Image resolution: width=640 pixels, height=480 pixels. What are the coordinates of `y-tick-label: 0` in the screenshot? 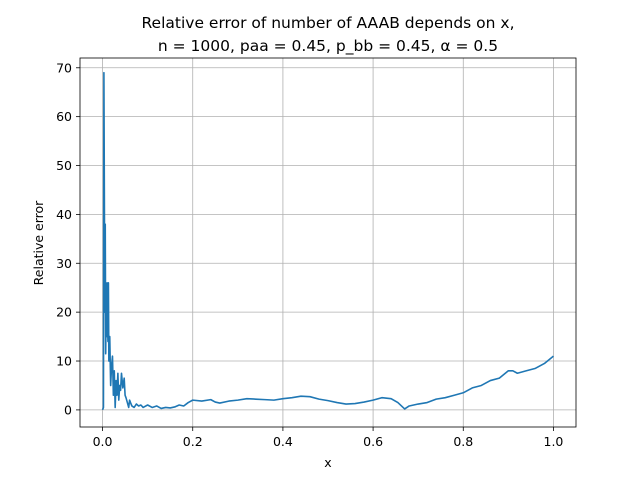 It's located at (68, 409).